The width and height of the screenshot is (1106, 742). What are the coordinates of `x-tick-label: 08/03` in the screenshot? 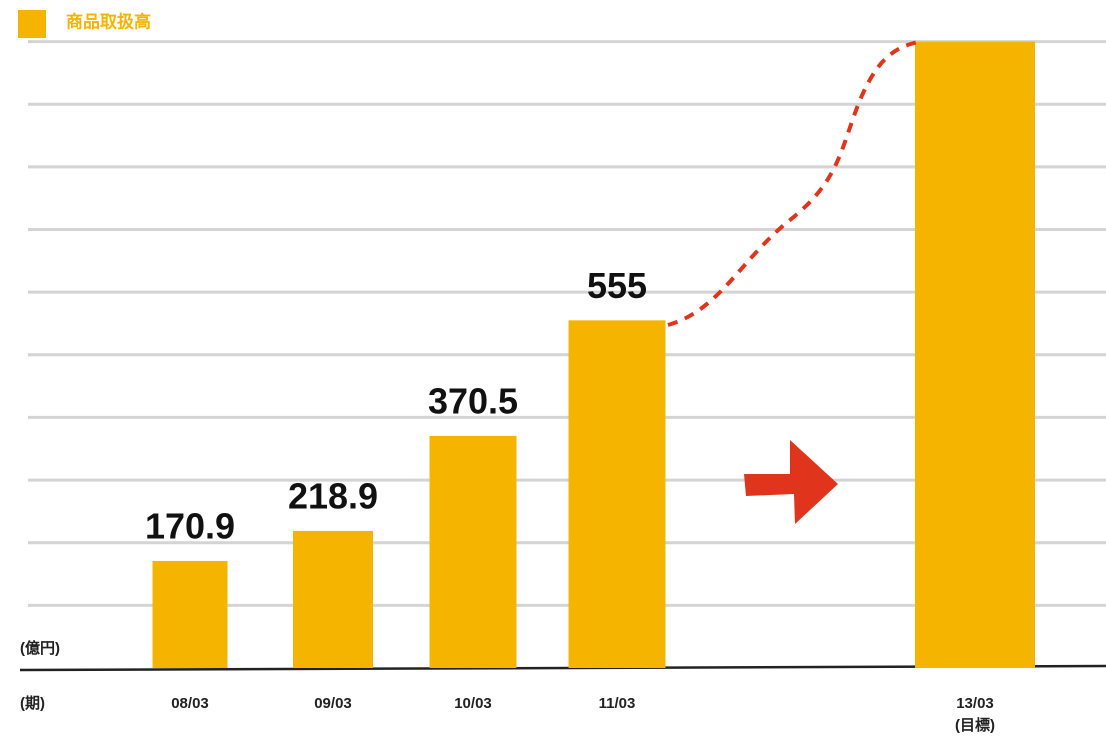 It's located at (190, 703).